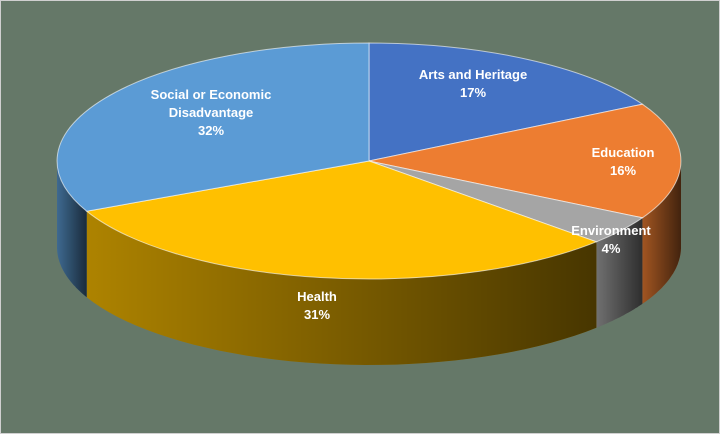 The width and height of the screenshot is (720, 434). I want to click on pie-side-shade-education, so click(661, 232).